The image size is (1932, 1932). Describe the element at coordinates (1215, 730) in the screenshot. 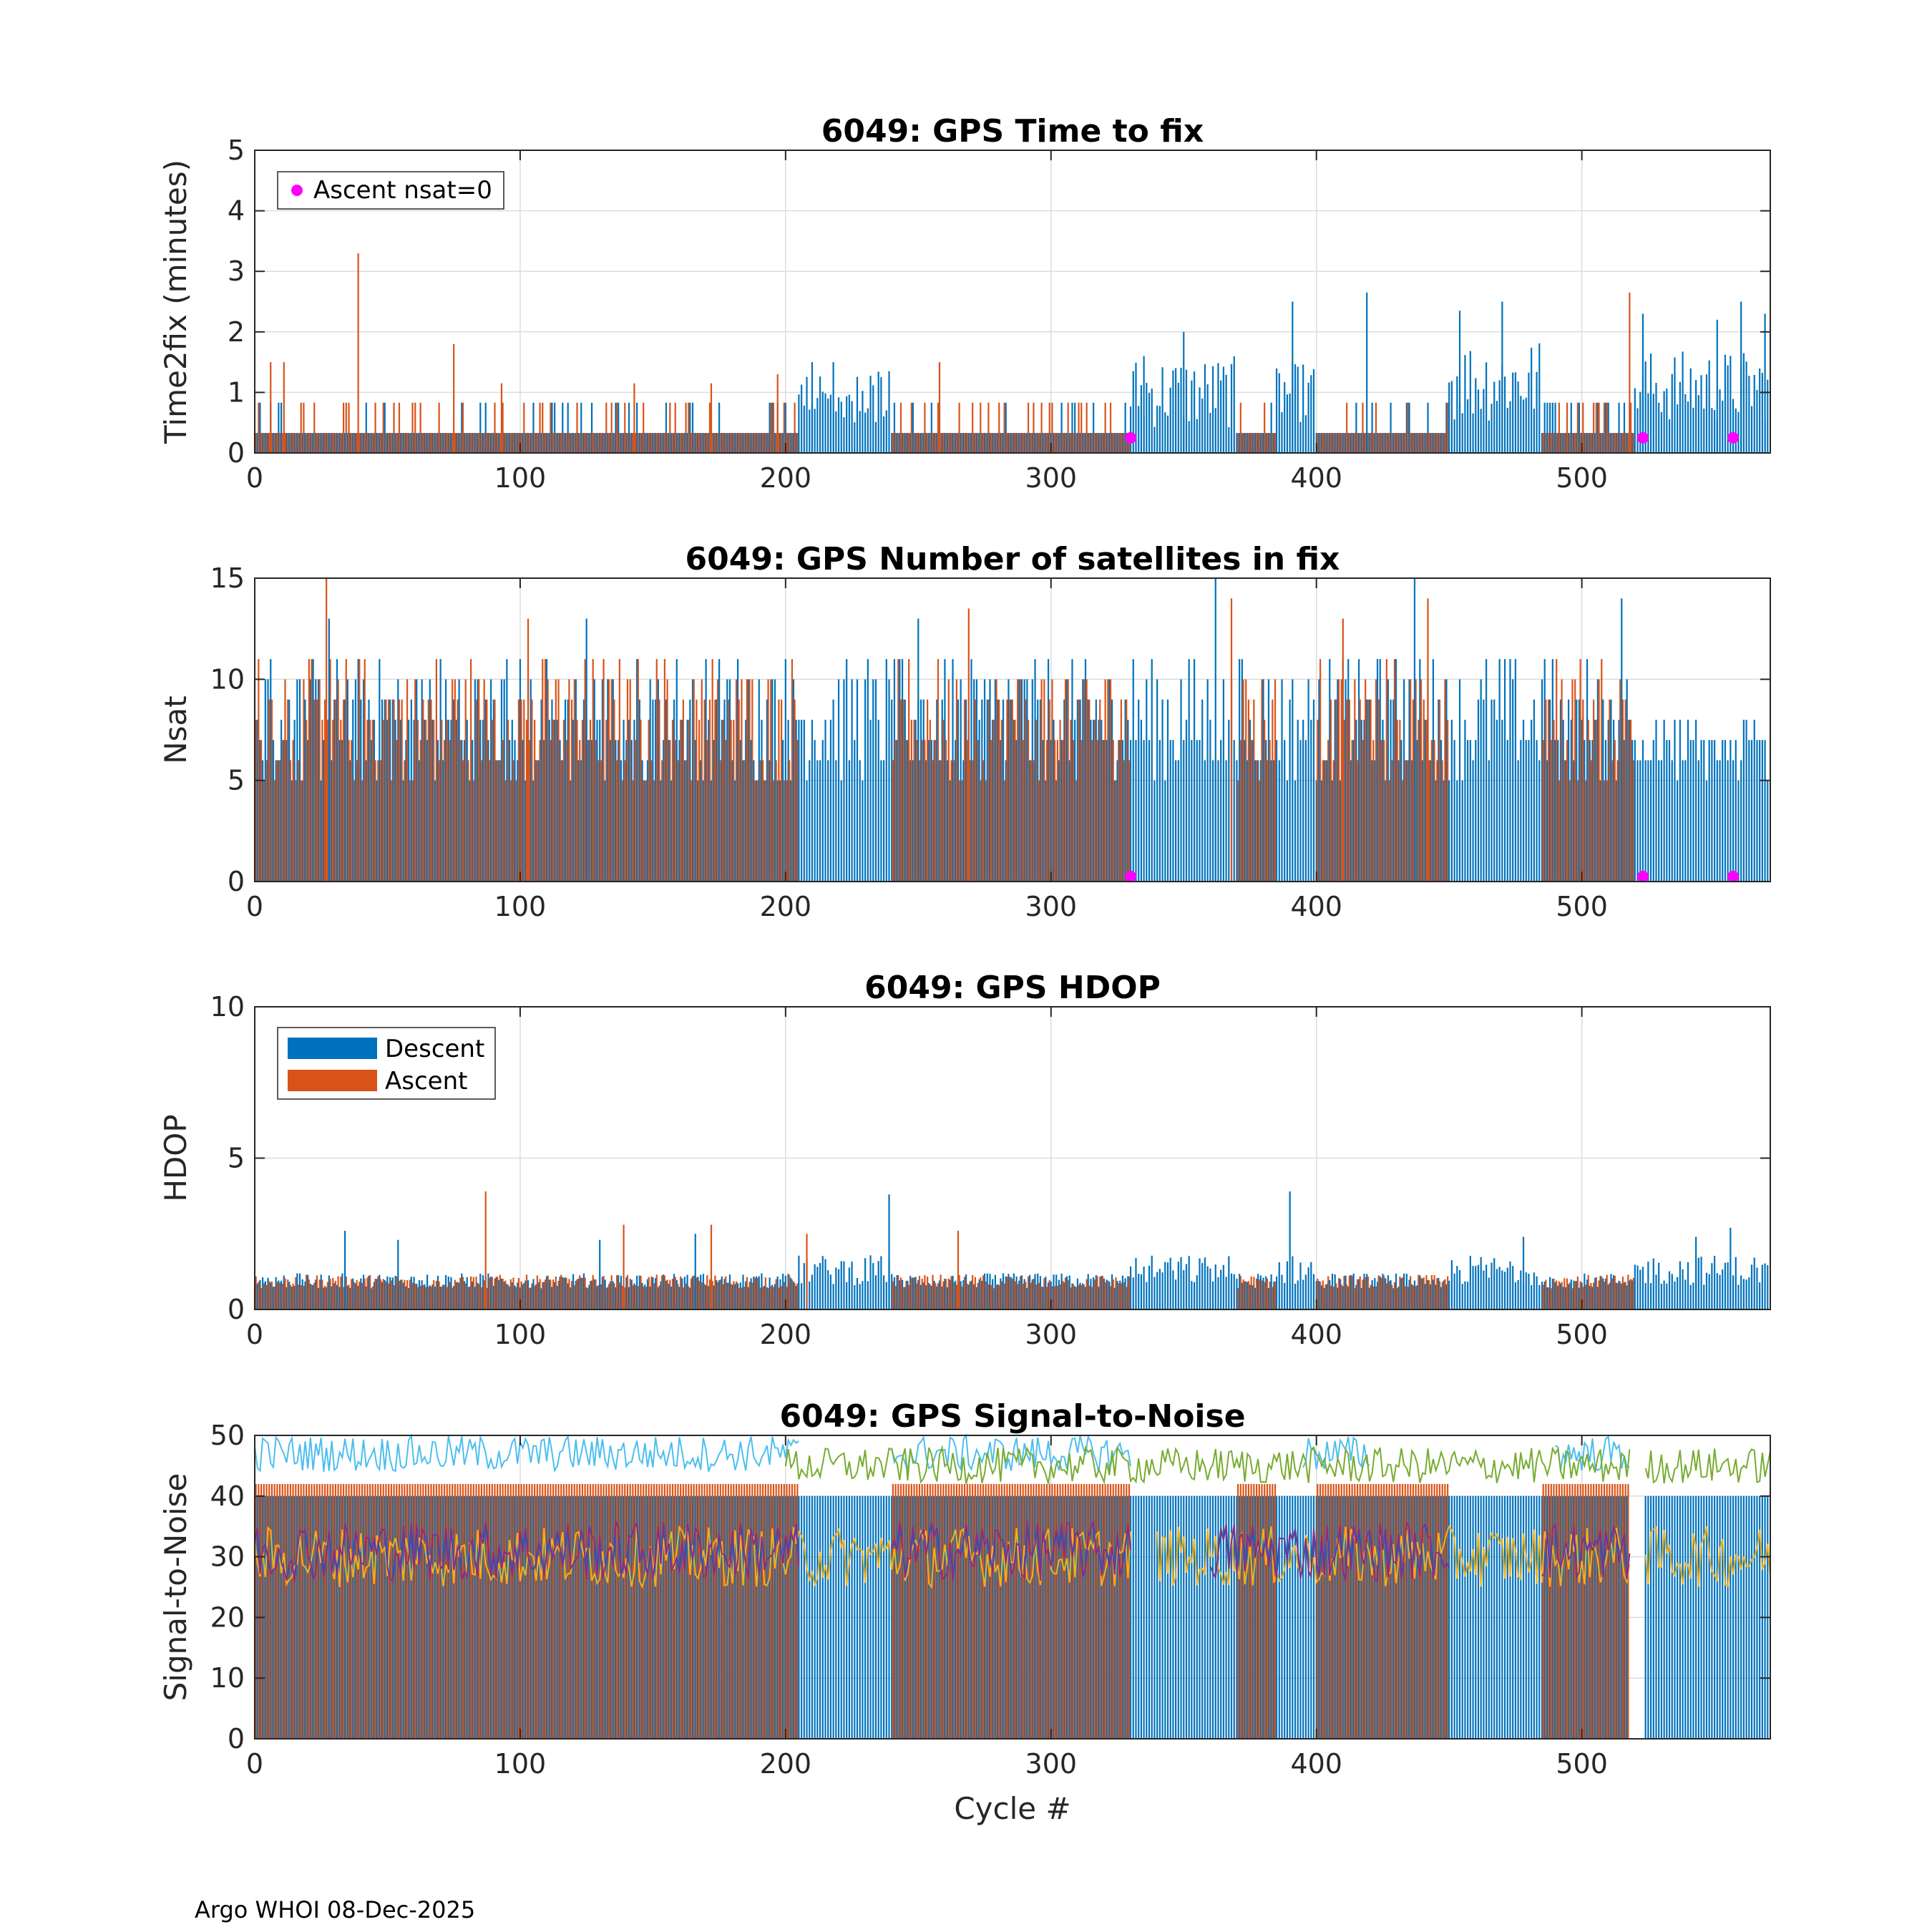

I see `descent-spike-bar` at that location.